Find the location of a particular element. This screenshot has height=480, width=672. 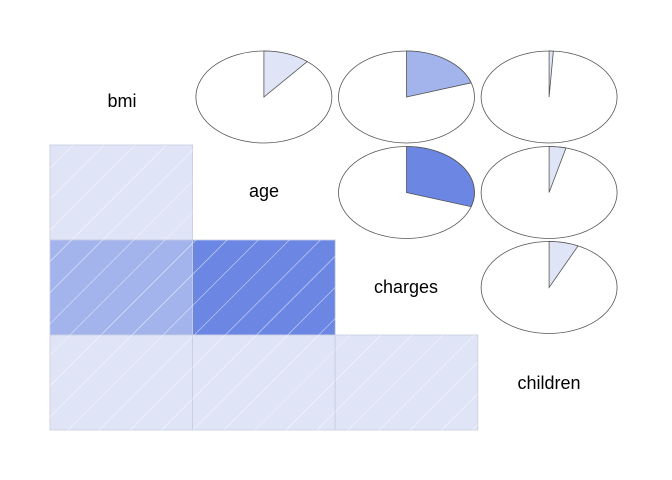

pie-age-children is located at coordinates (549, 192).